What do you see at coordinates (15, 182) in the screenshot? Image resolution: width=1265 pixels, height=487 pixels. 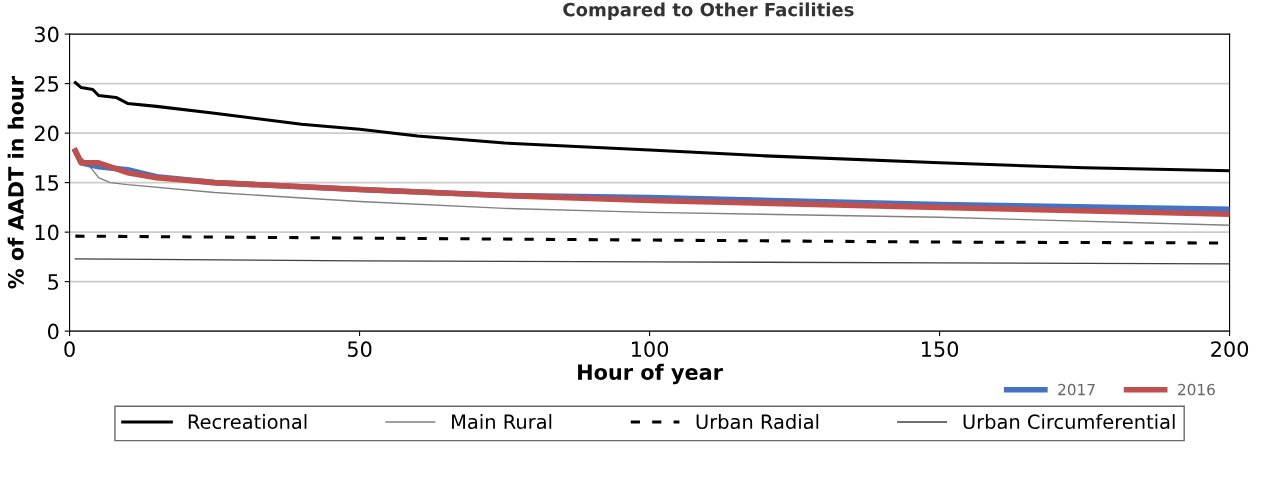 I see `y-axis-title: % of AADT in hour` at bounding box center [15, 182].